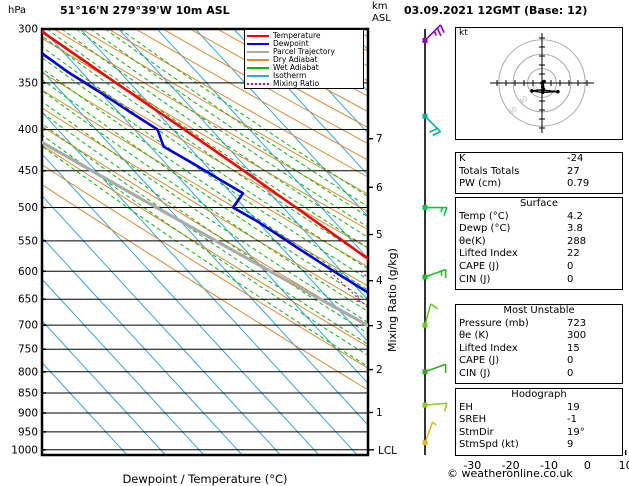 Image resolution: width=629 pixels, height=486 pixels. Describe the element at coordinates (572, 420) in the screenshot. I see `index-value: -1` at that location.